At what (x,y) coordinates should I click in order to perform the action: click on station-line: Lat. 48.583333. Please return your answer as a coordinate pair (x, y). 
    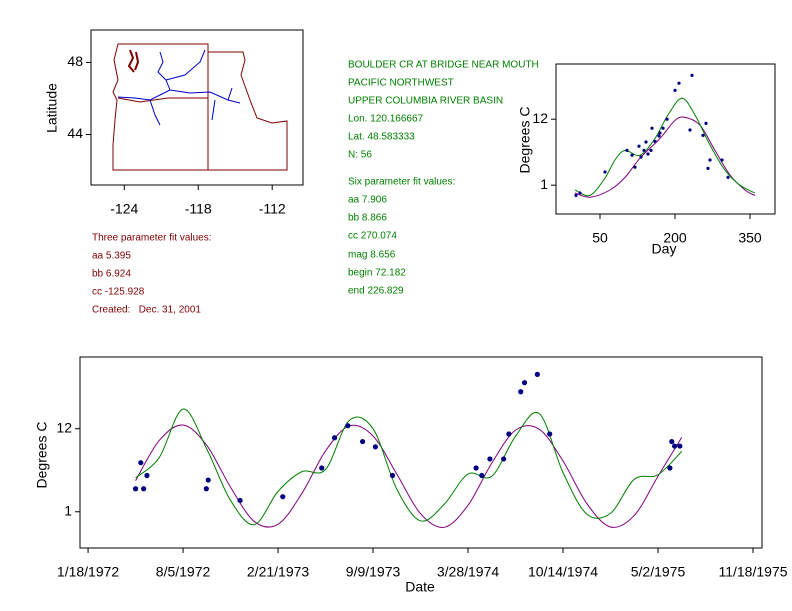
    Looking at the image, I should click on (381, 137).